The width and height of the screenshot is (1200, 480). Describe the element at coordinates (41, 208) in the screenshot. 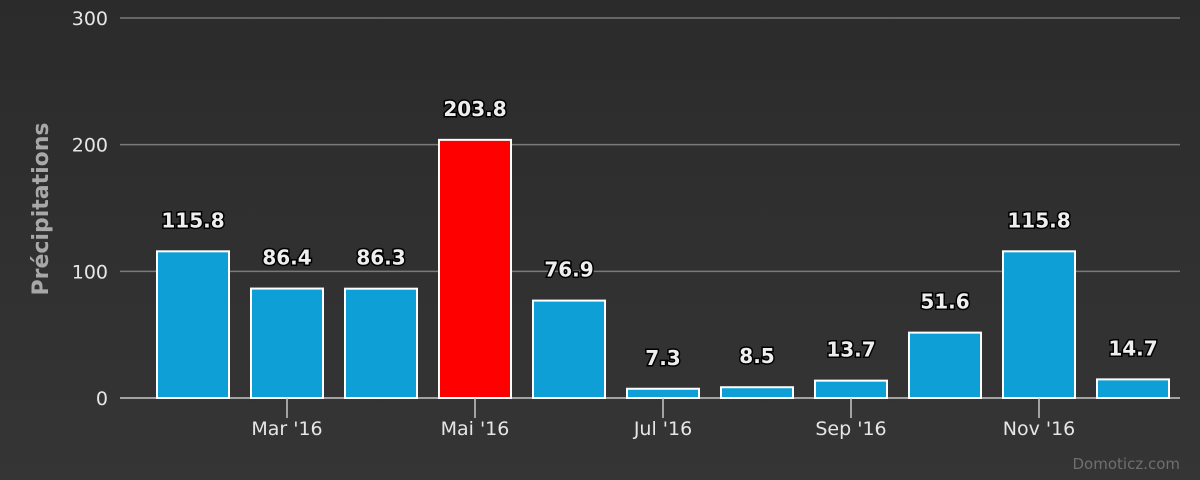

I see `y-axis-title: Précipitations` at that location.